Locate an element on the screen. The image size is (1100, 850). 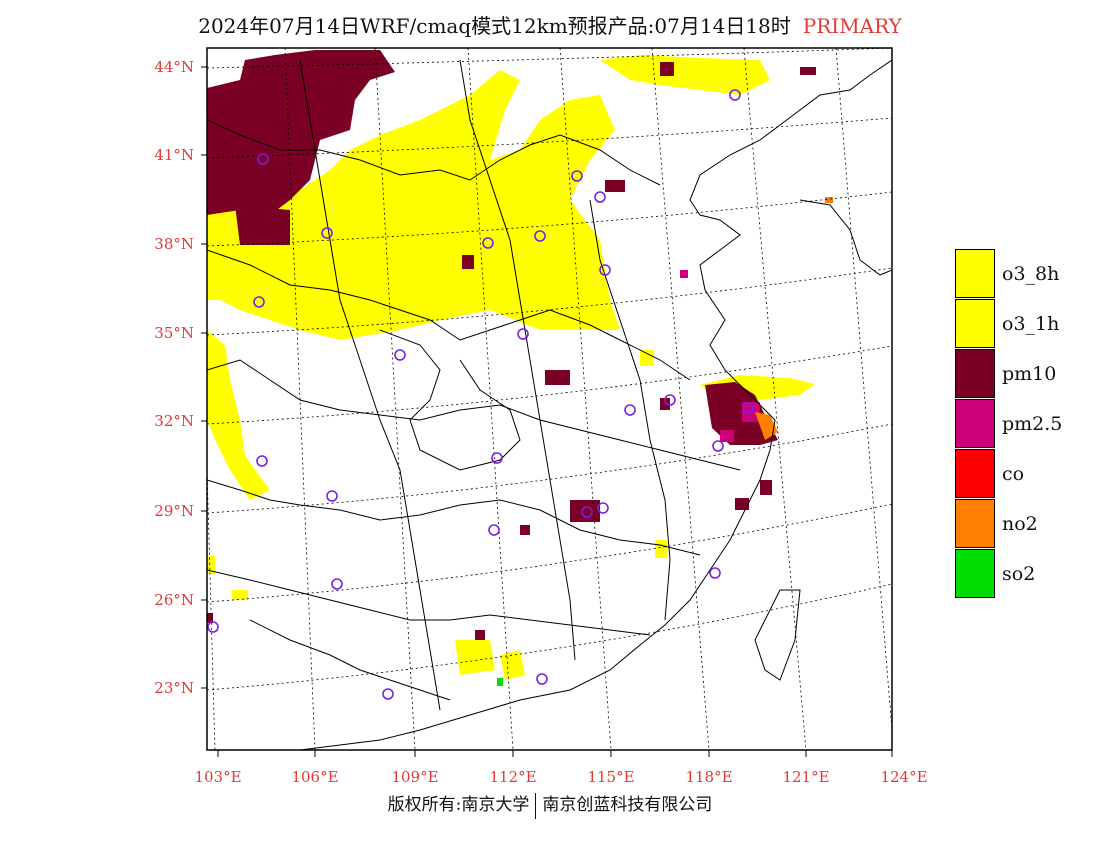
lon-label: 118°E is located at coordinates (708, 777).